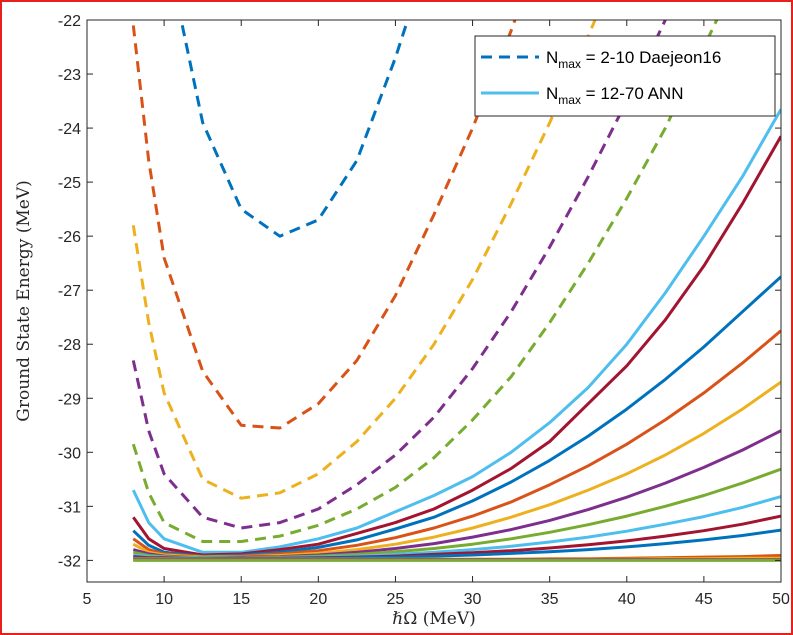 Image resolution: width=793 pixels, height=635 pixels. I want to click on y-axis-label: Ground State Energy (MeV), so click(24, 300).